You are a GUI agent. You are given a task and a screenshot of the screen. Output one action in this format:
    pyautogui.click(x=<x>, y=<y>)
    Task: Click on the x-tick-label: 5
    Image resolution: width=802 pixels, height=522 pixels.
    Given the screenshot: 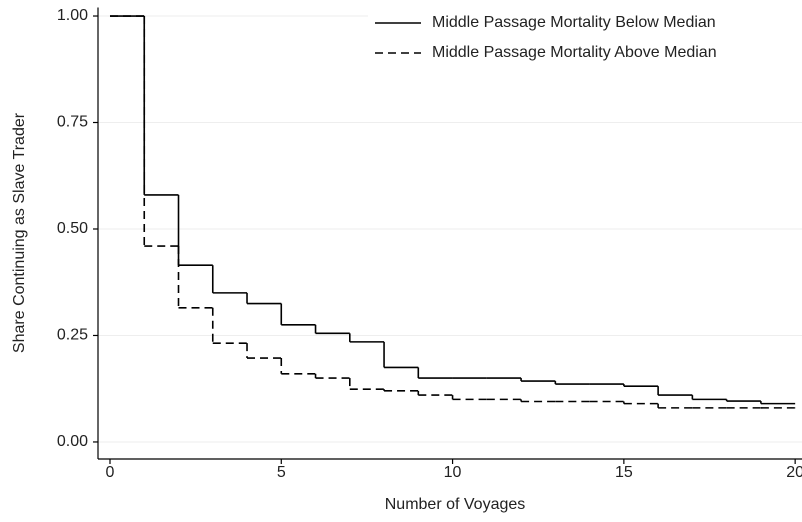 What is the action you would take?
    pyautogui.click(x=281, y=472)
    